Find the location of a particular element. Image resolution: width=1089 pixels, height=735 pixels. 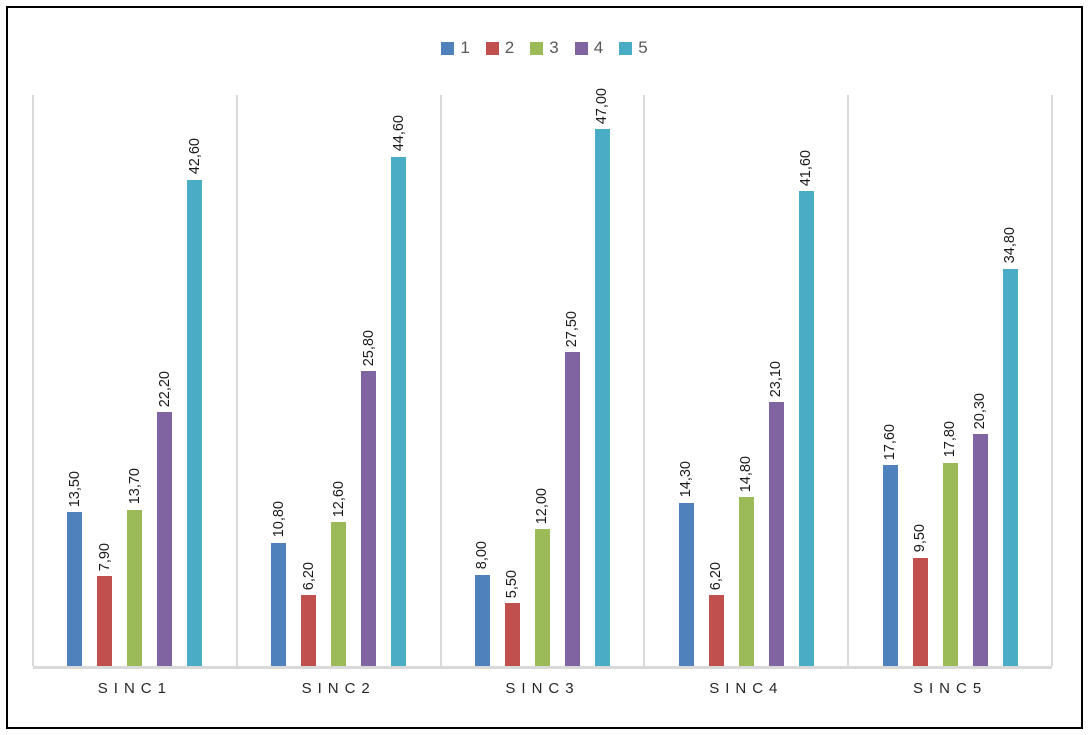

bar-value-label: 5,50 is located at coordinates (512, 584).